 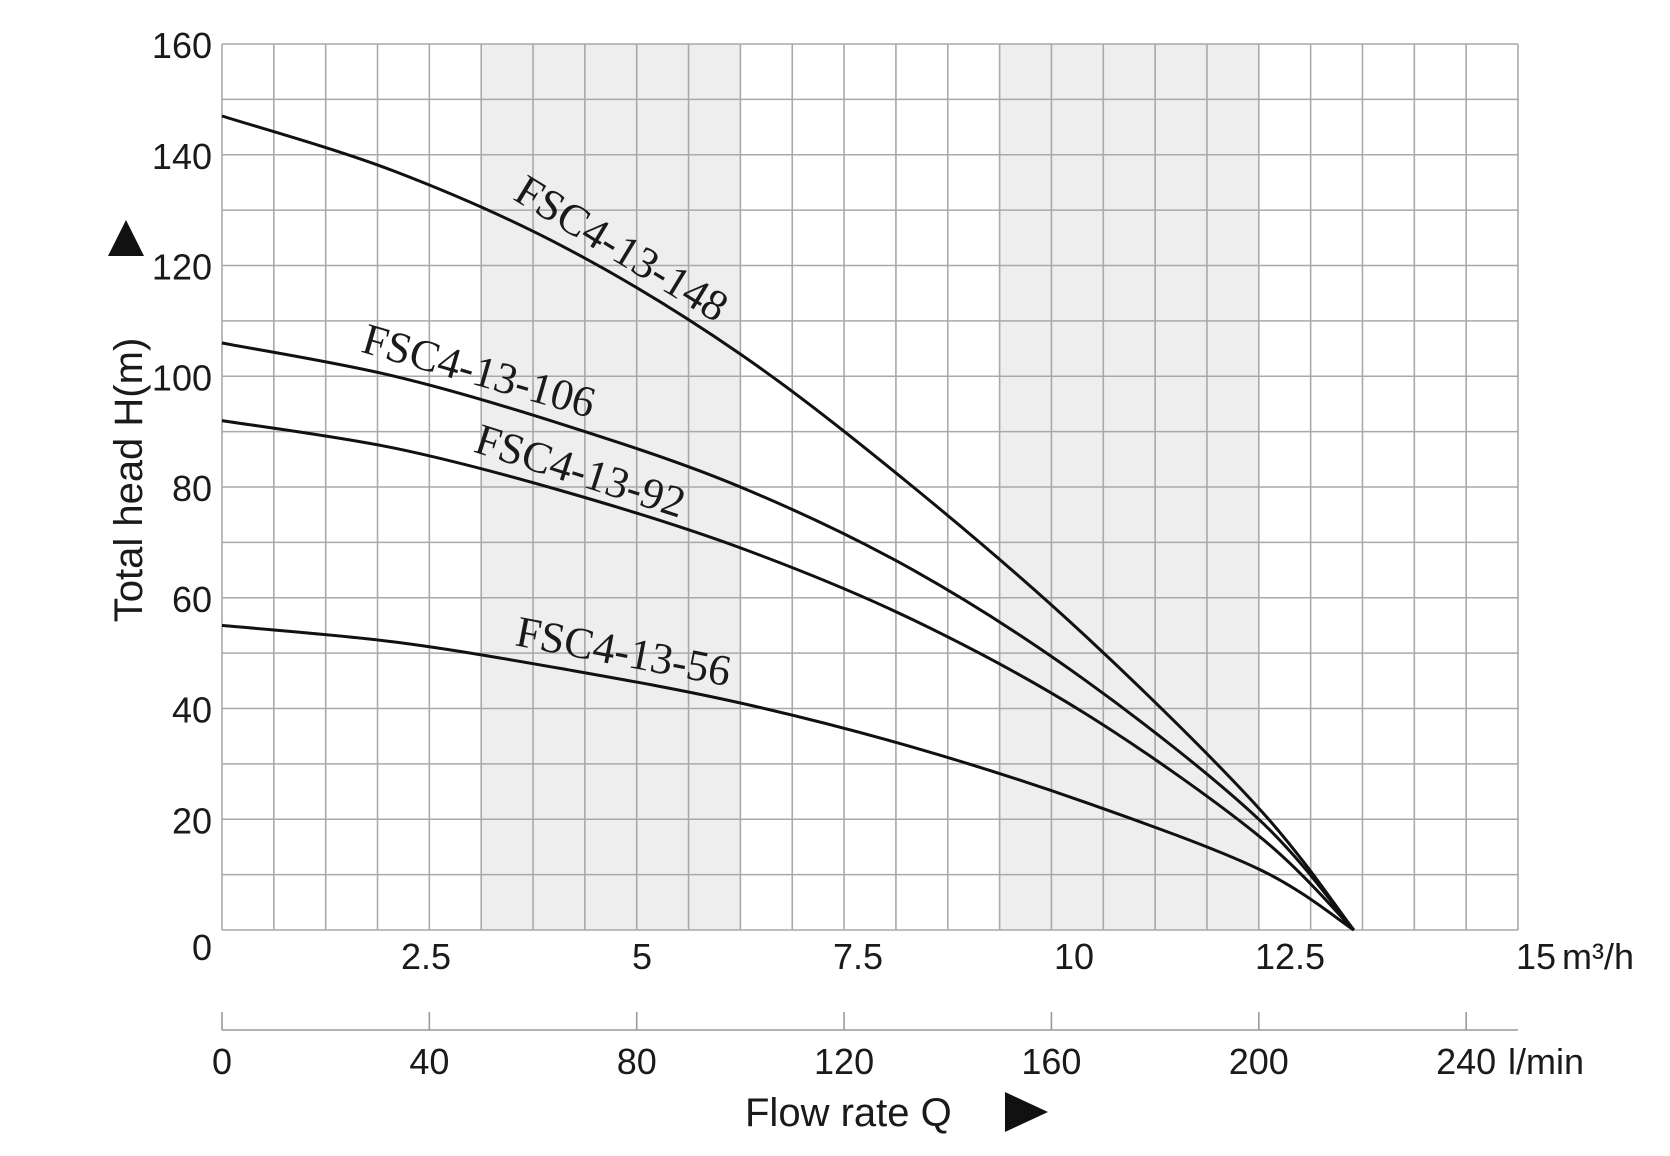 I want to click on x-secondary-tick-label: 0, so click(x=222, y=1061).